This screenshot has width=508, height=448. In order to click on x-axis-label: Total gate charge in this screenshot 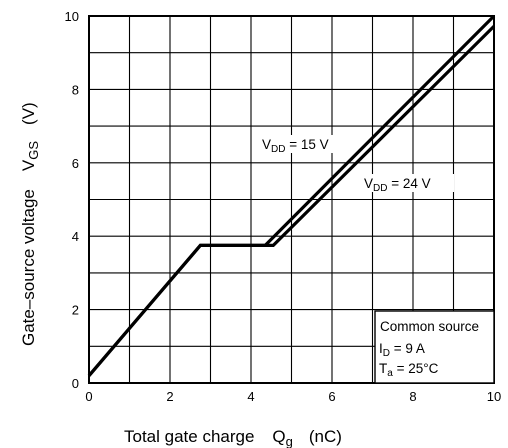, I will do `click(189, 436)`.